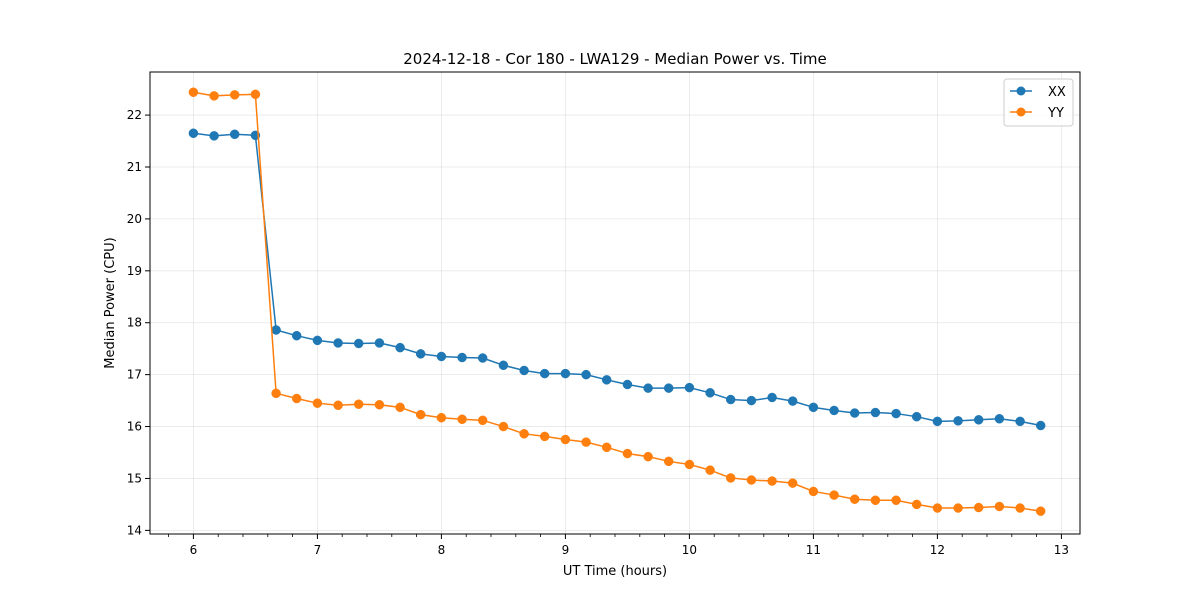  Describe the element at coordinates (134, 167) in the screenshot. I see `y-tick-label: 21` at that location.